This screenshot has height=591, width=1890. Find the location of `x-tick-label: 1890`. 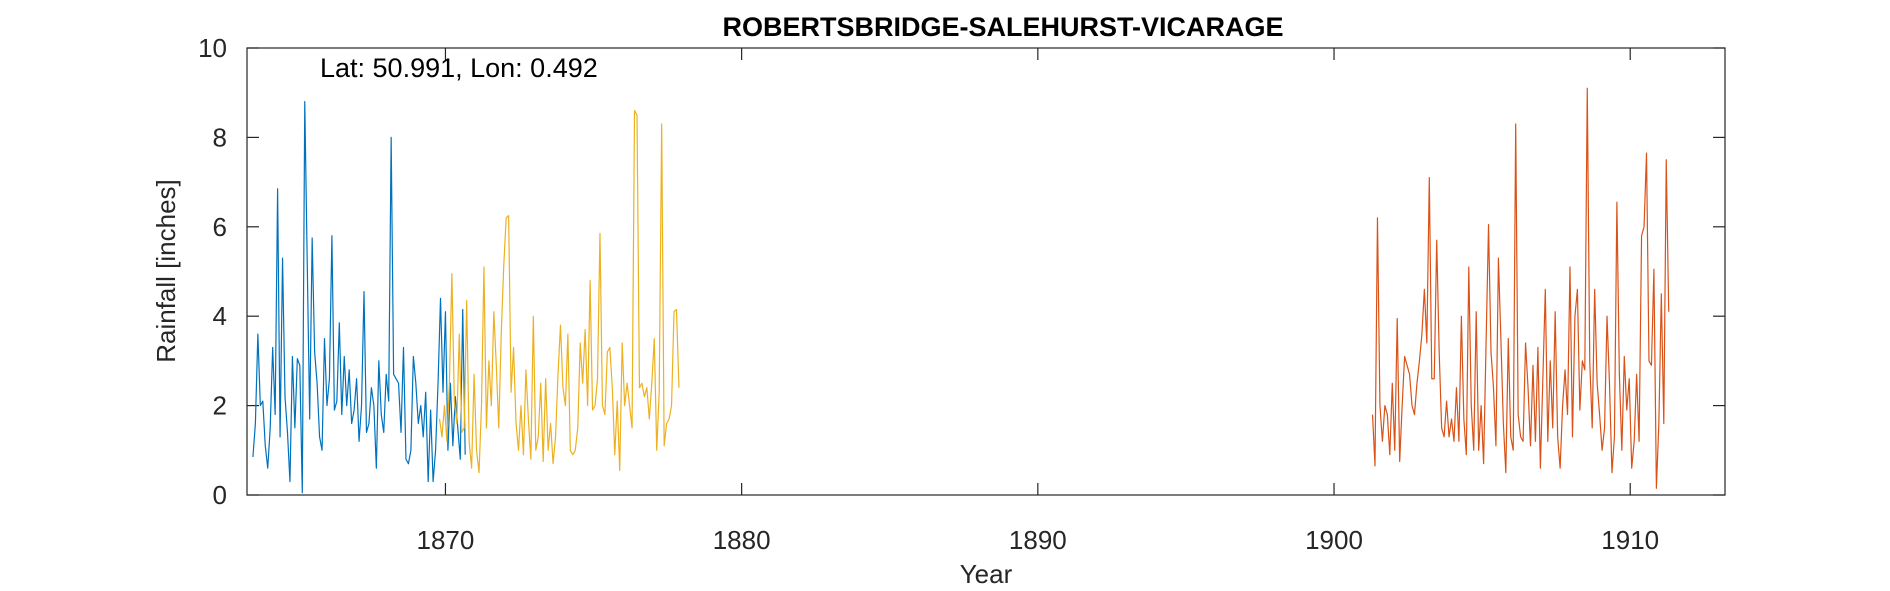

x-tick-label: 1890 is located at coordinates (1038, 540).